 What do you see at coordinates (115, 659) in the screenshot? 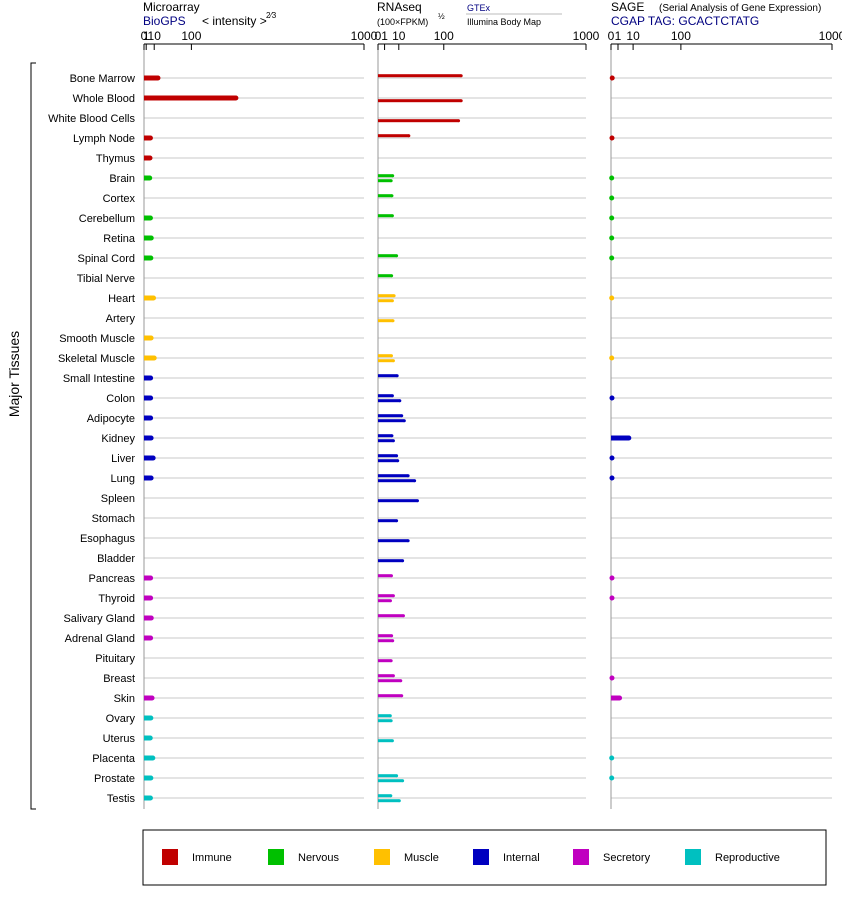
I see `category-label: Pituitary` at bounding box center [115, 659].